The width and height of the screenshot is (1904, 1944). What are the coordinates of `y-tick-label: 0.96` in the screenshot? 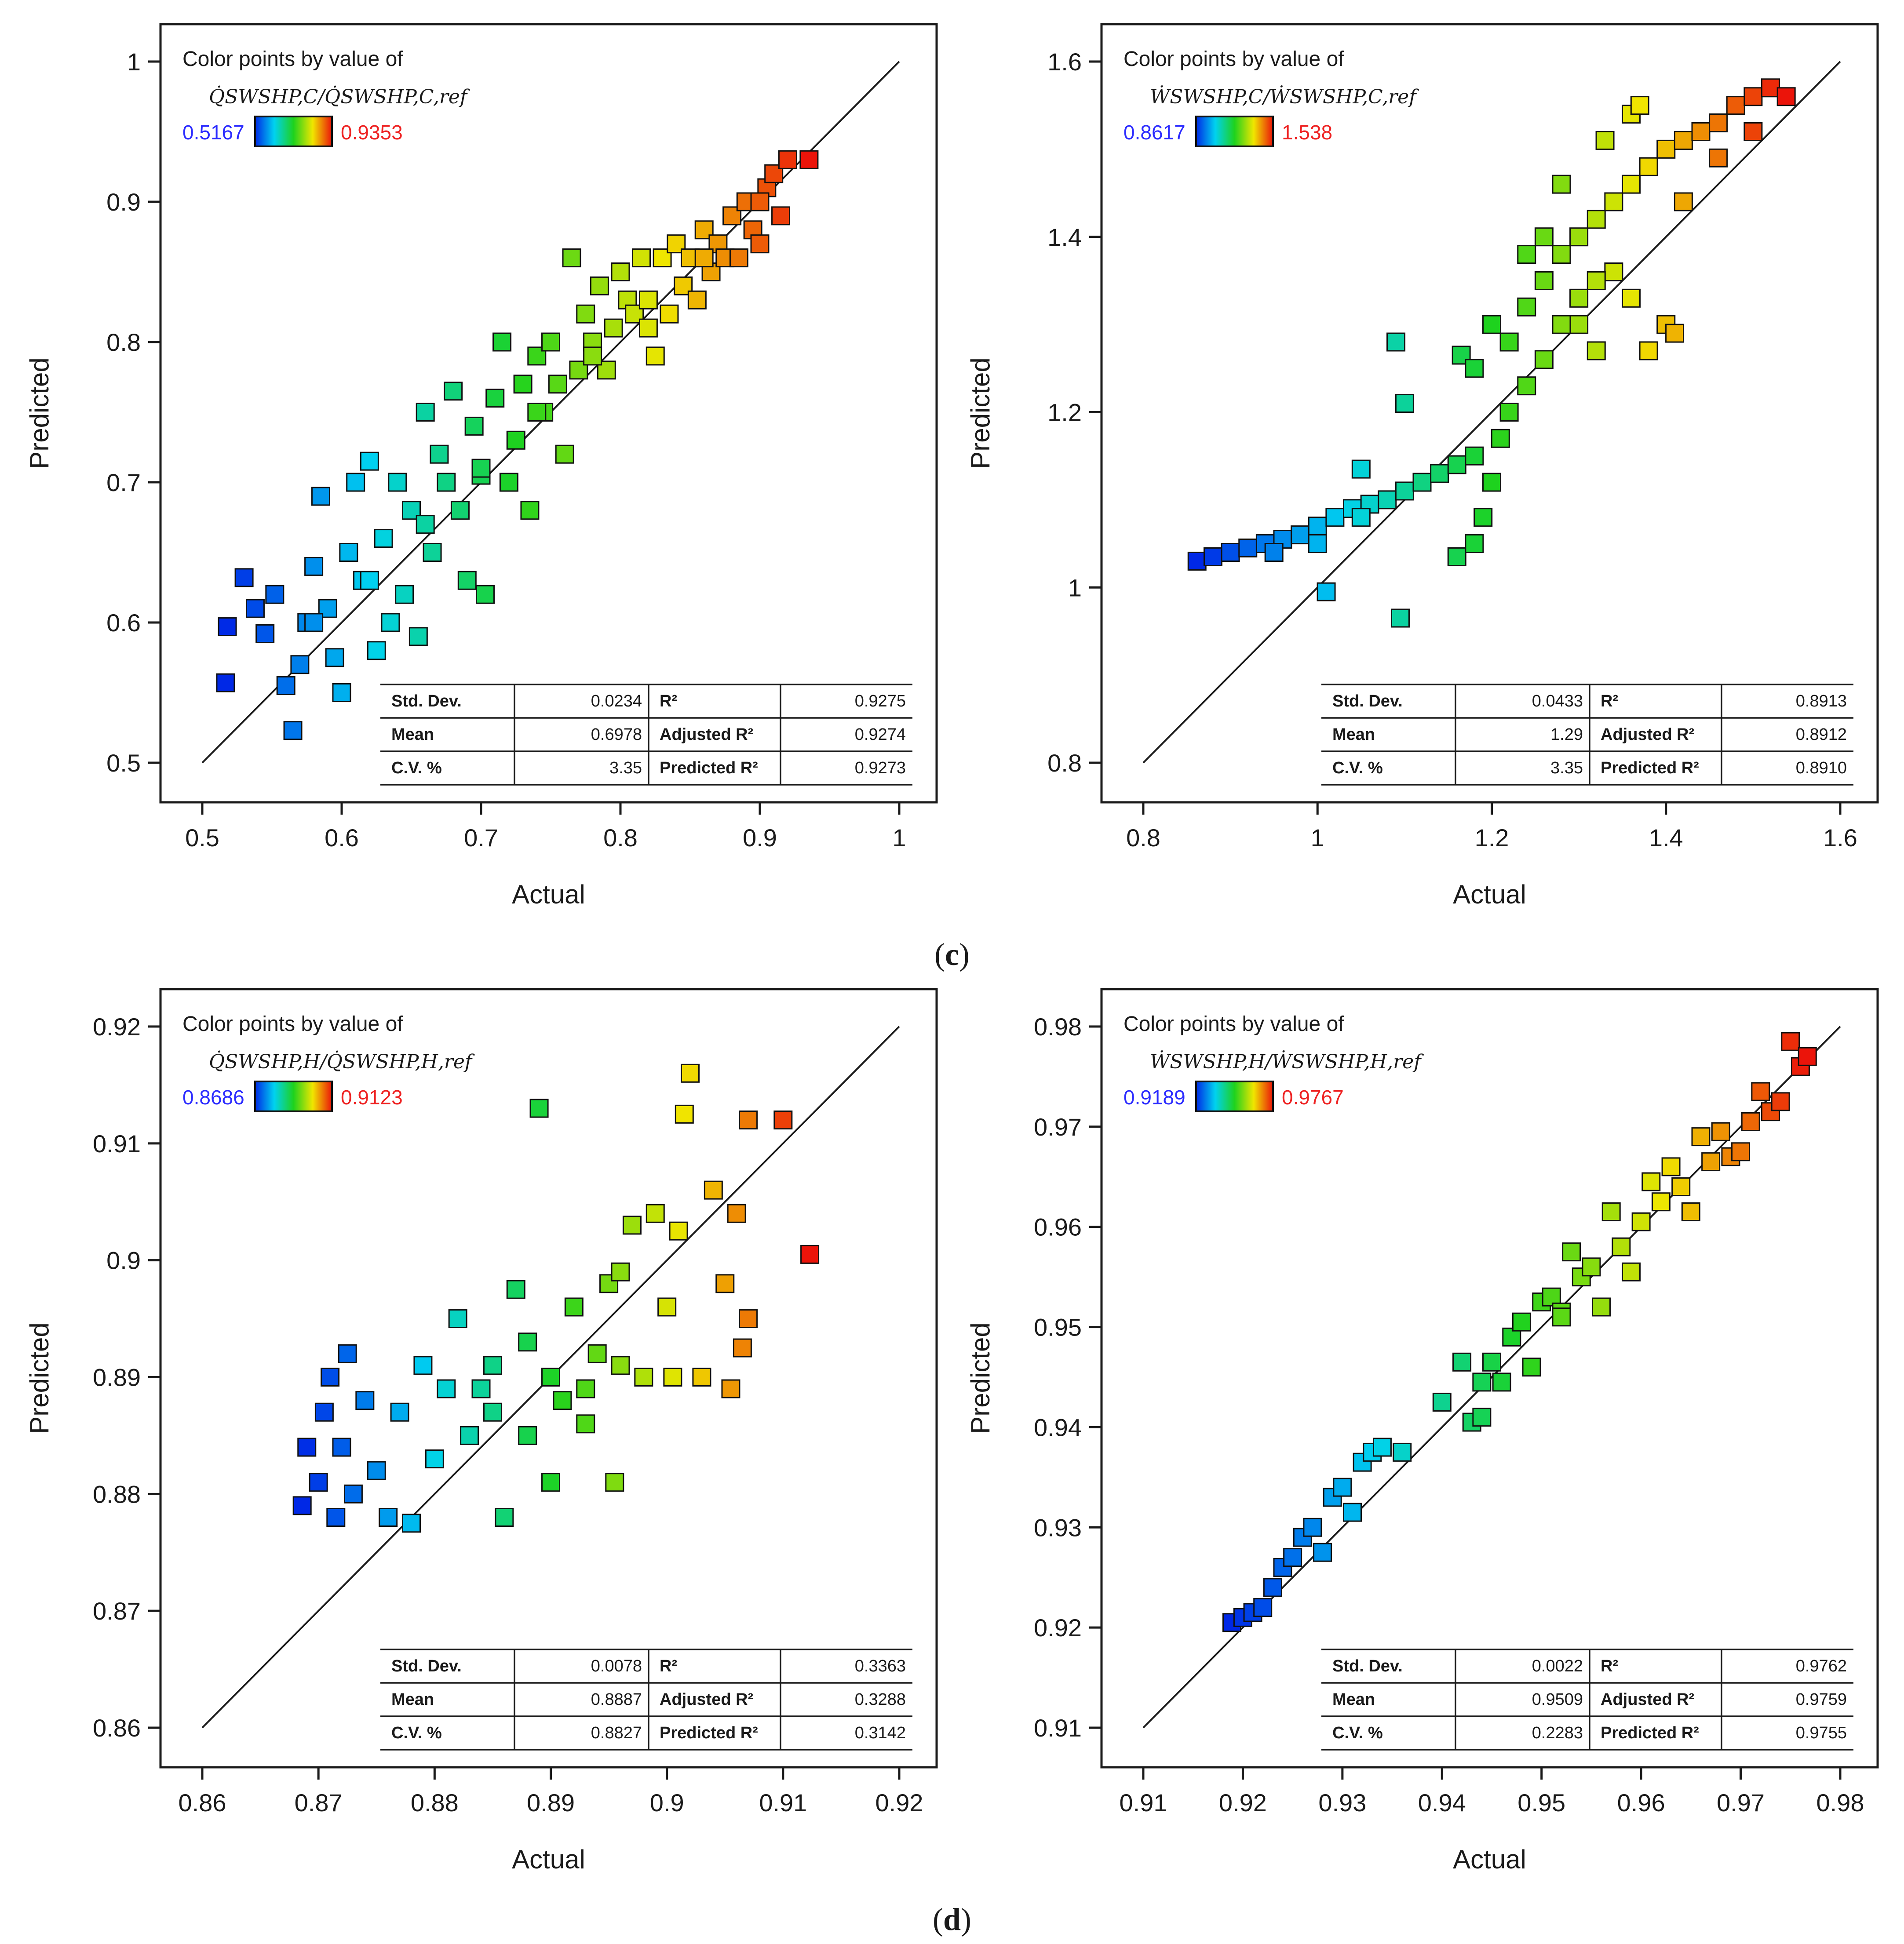 It's located at (1058, 1227).